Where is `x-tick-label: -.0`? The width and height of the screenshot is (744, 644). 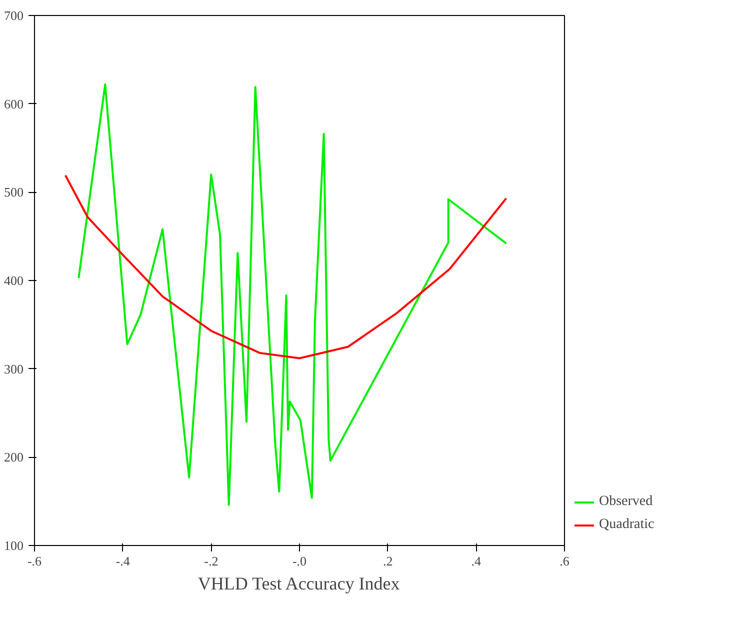 x-tick-label: -.0 is located at coordinates (299, 561).